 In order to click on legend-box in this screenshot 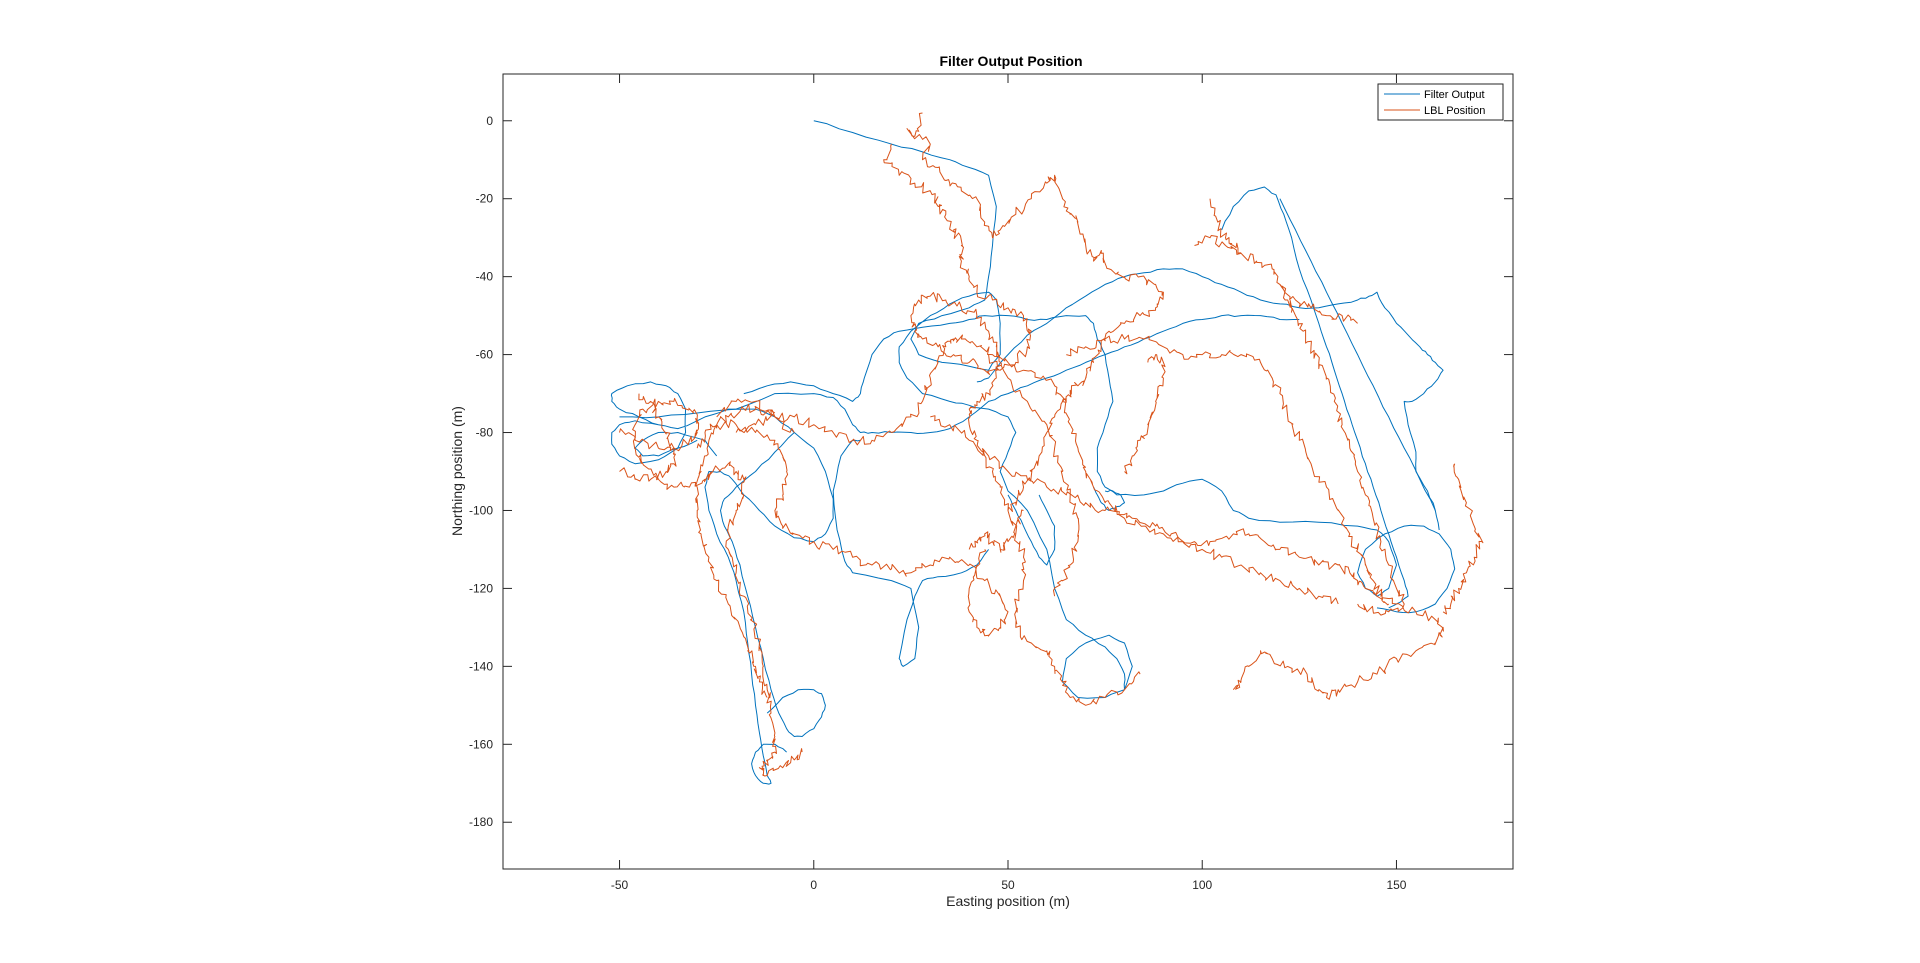, I will do `click(1440, 102)`.